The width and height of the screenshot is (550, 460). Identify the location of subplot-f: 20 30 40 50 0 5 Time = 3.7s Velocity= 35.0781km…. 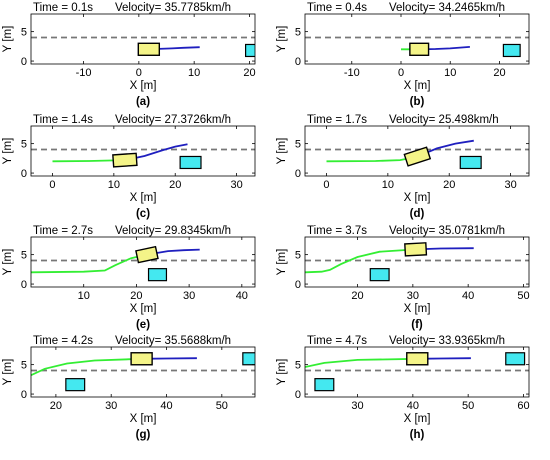
(403, 278).